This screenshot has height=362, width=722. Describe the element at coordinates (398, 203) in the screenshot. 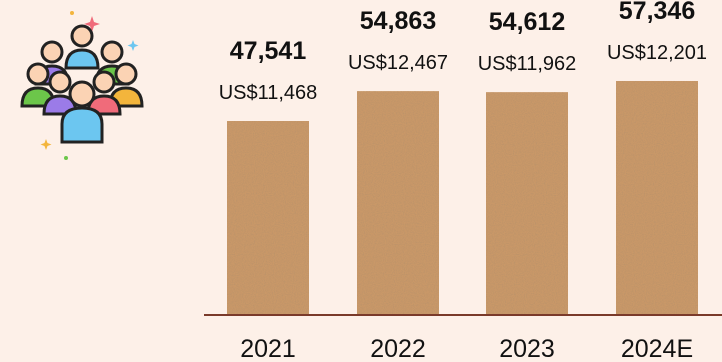

I see `bar-2022` at that location.